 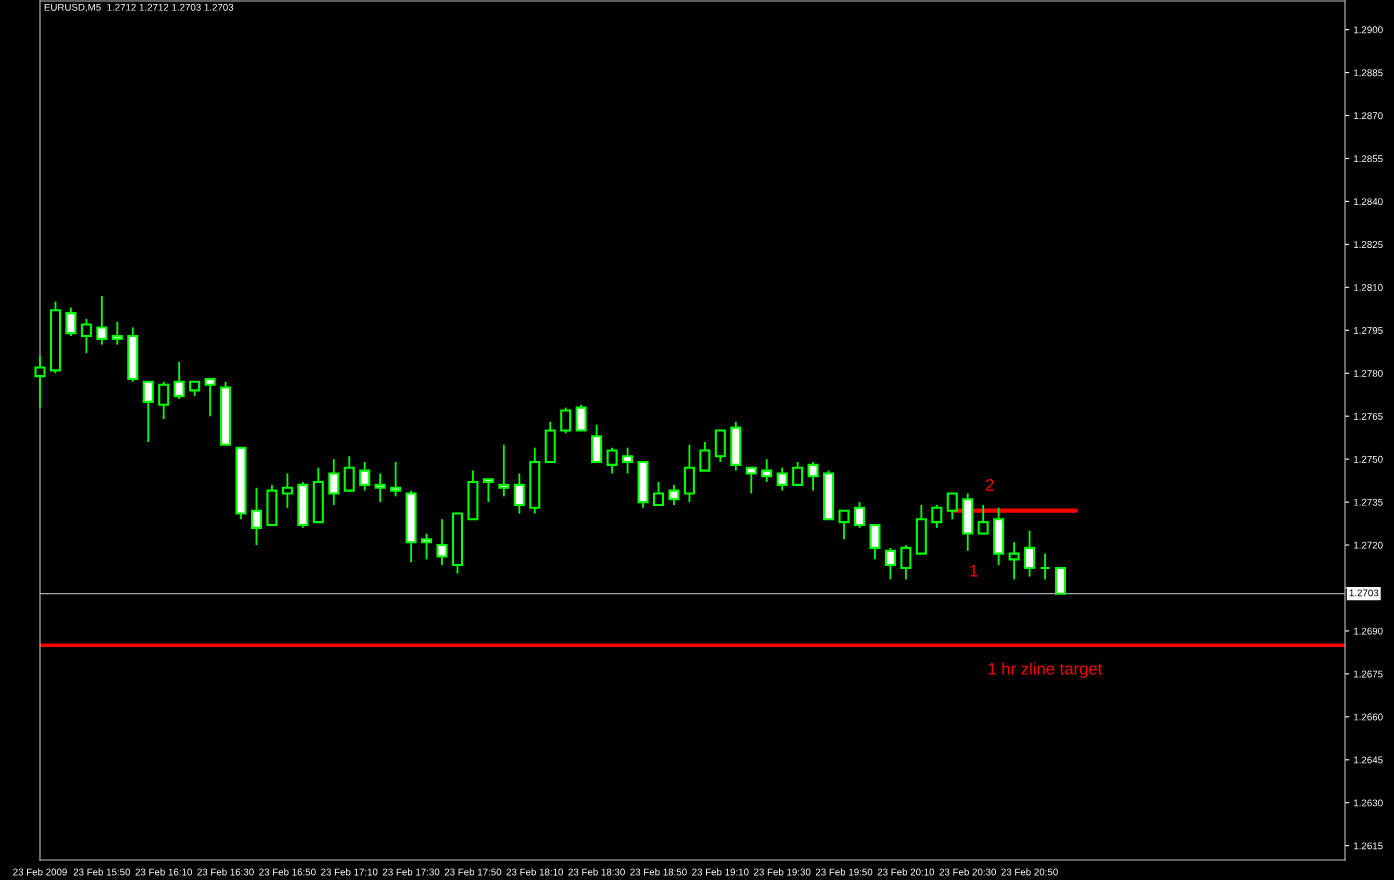 What do you see at coordinates (1029, 872) in the screenshot?
I see `x-tick-label: 23 Feb 20:50` at bounding box center [1029, 872].